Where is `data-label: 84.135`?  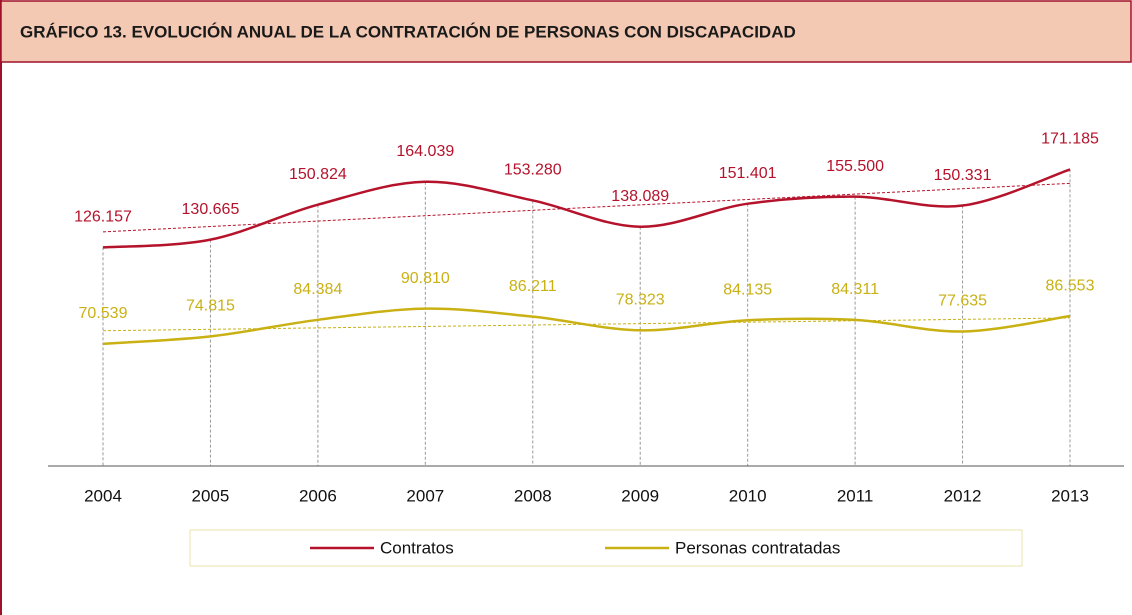 data-label: 84.135 is located at coordinates (747, 289).